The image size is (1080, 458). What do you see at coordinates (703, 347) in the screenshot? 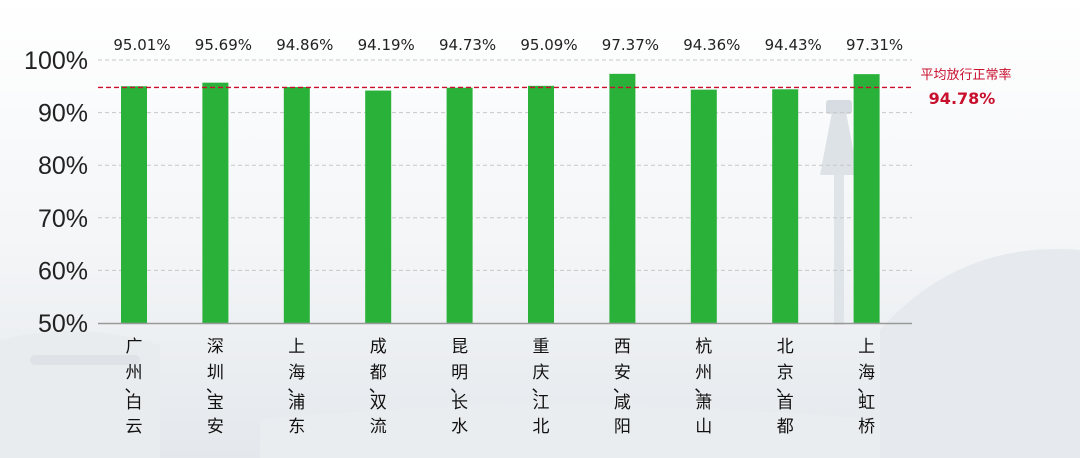
I see `category-char: 杭` at bounding box center [703, 347].